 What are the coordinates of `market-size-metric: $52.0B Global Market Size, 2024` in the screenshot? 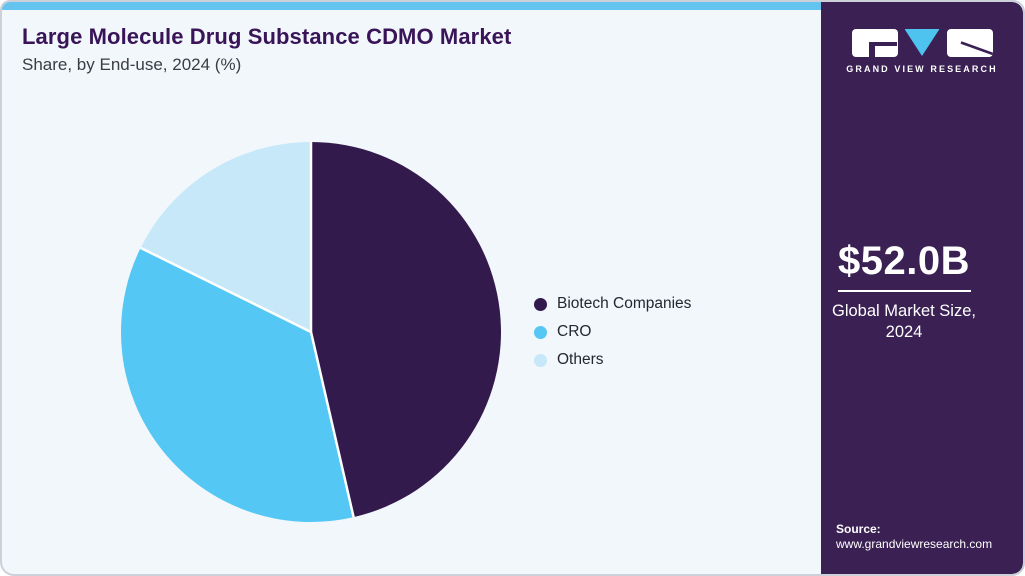 It's located at (904, 290).